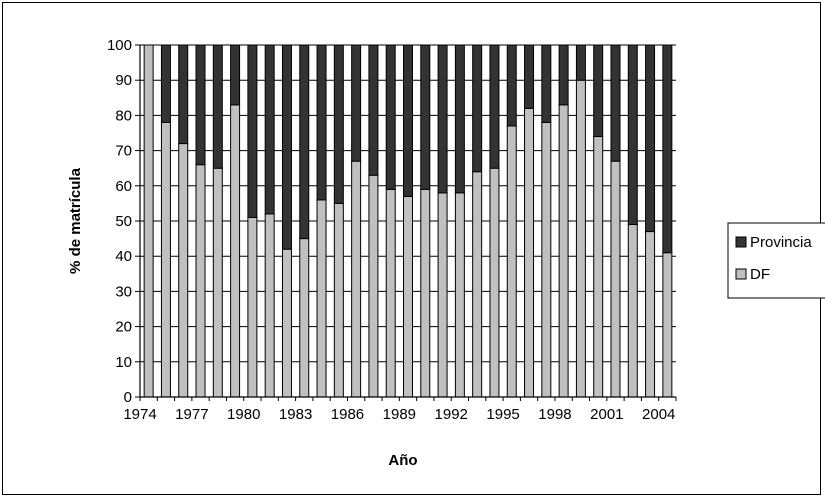  What do you see at coordinates (650, 138) in the screenshot?
I see `bar-provincia-2003` at bounding box center [650, 138].